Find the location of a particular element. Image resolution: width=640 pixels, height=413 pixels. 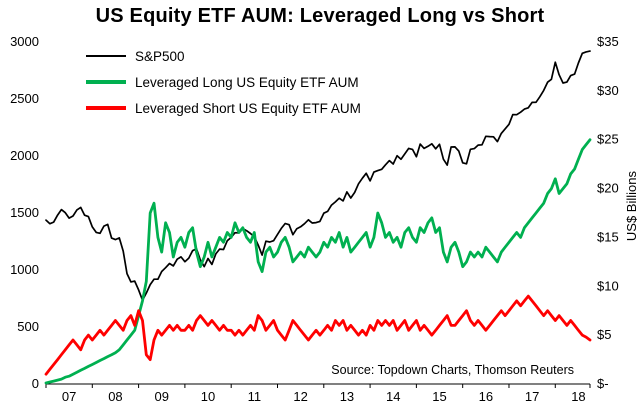

x-axis-tick-label: 13 is located at coordinates (347, 396).